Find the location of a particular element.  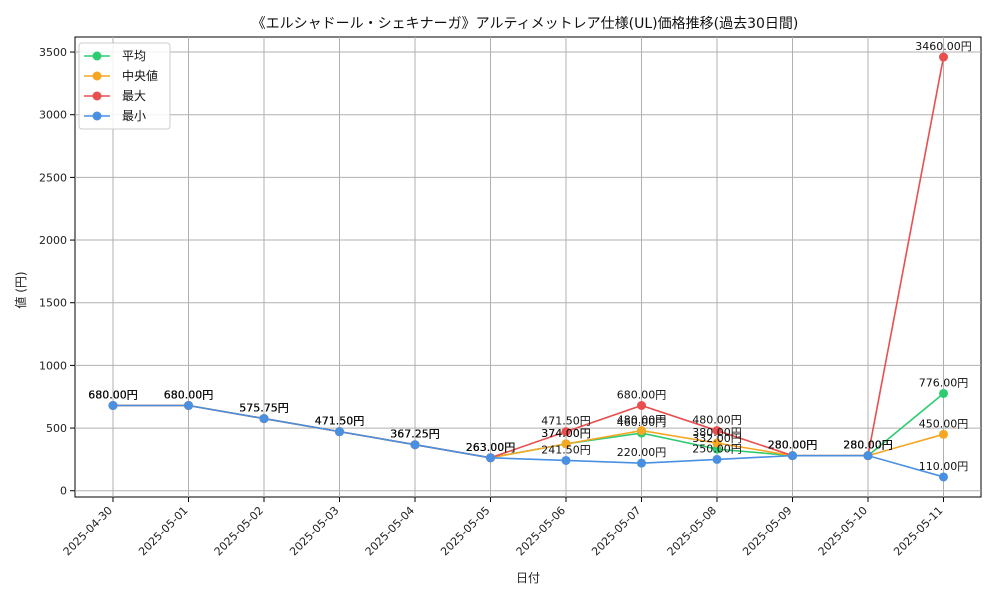

y-tick-label: 1000 is located at coordinates (53, 365).